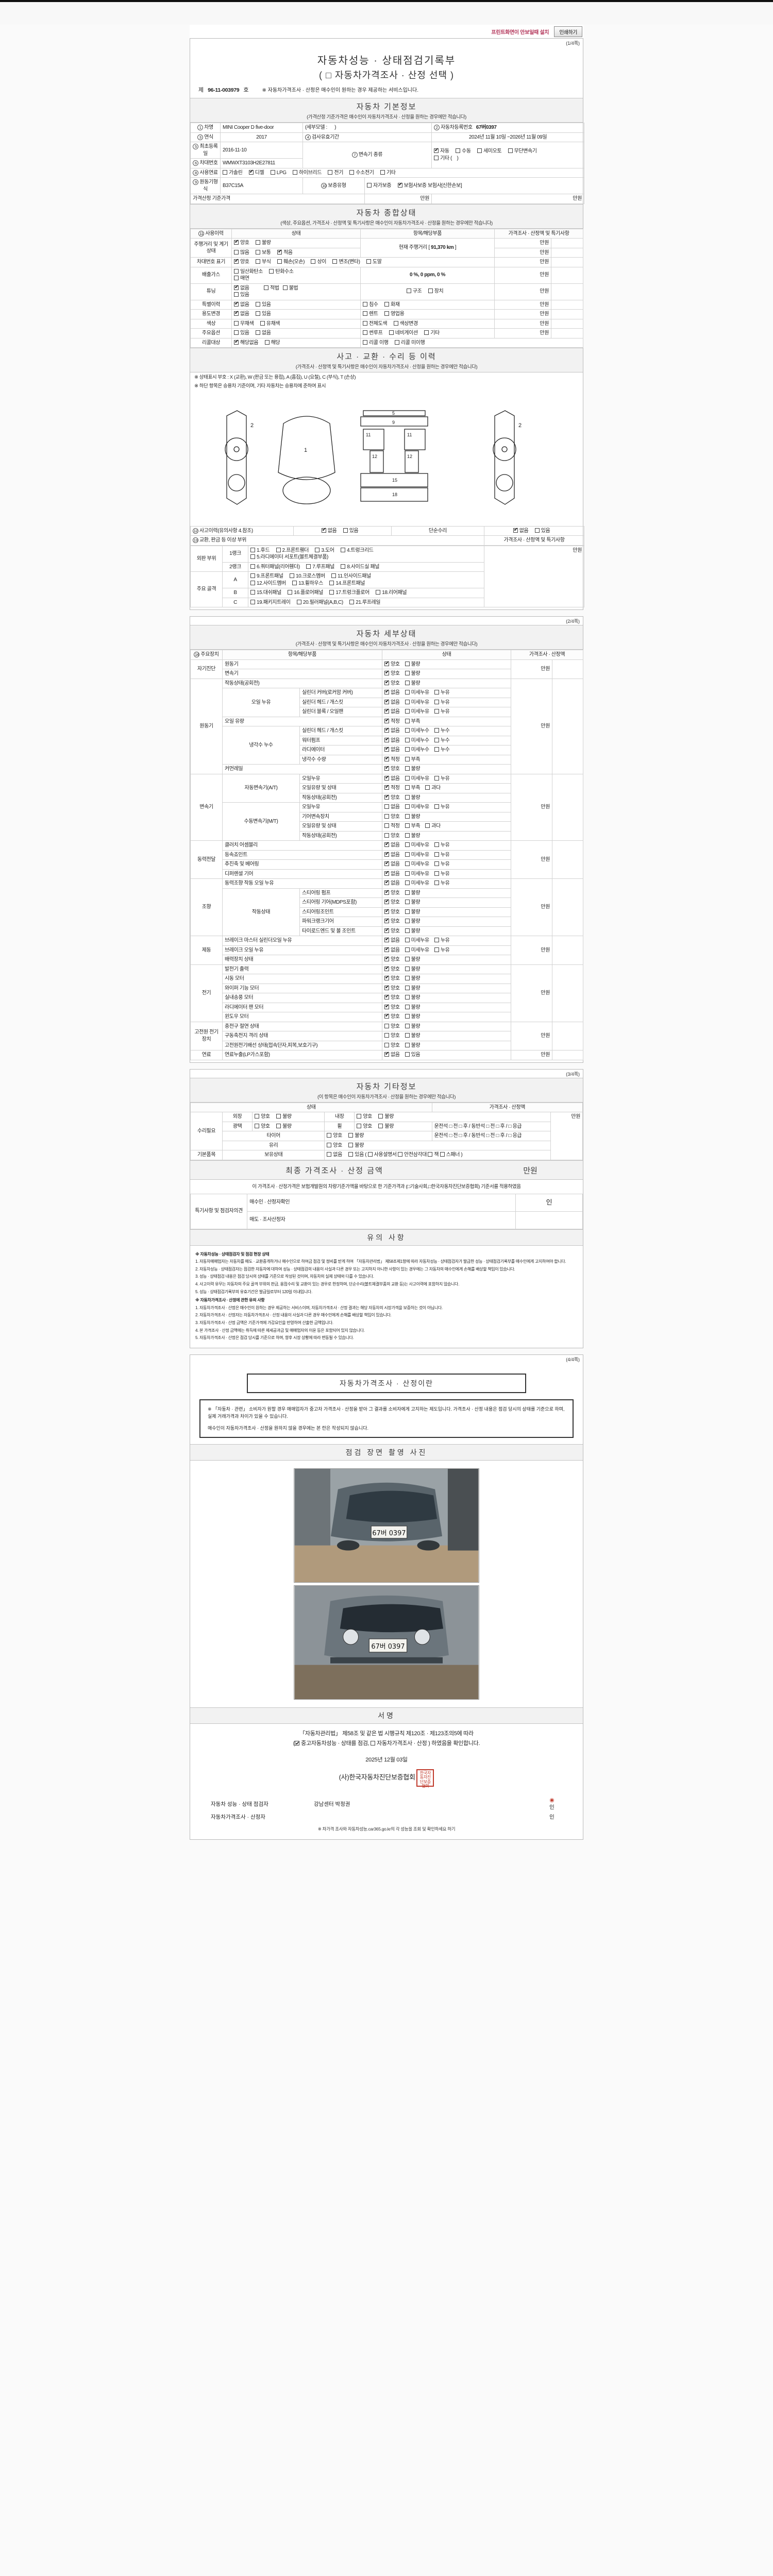  What do you see at coordinates (285, 287) in the screenshot?
I see `checkbox-tuning-illegal` at bounding box center [285, 287].